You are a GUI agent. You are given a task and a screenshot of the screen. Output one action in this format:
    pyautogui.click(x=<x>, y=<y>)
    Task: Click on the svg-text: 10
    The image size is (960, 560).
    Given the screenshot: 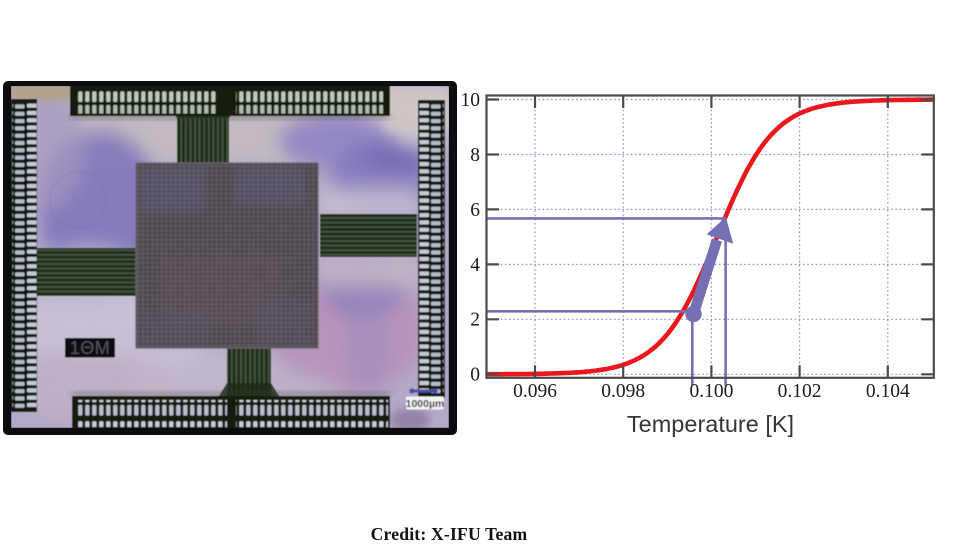 What is the action you would take?
    pyautogui.click(x=471, y=100)
    